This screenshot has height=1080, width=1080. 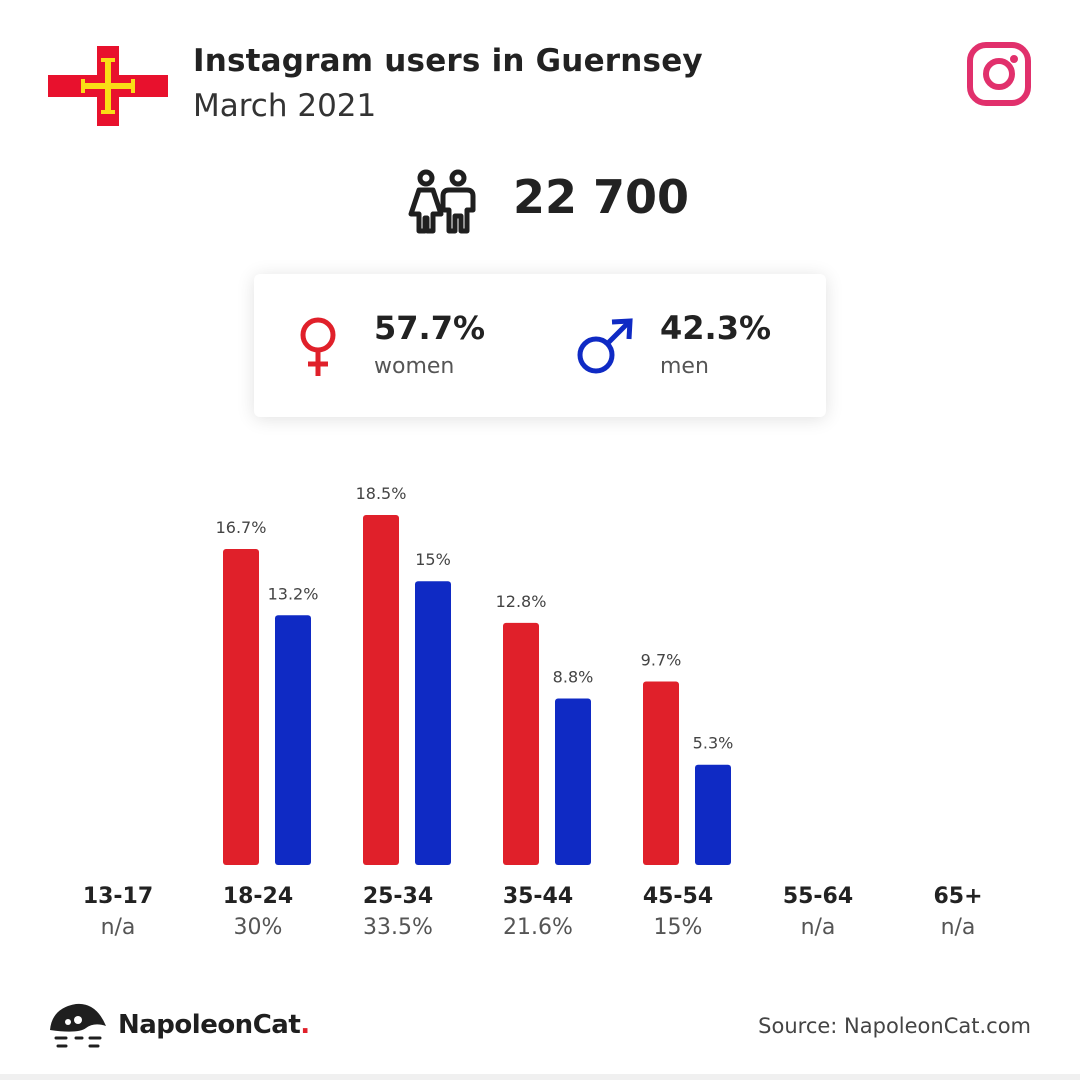 I want to click on brand-name: NapoleonCat., so click(x=214, y=1025).